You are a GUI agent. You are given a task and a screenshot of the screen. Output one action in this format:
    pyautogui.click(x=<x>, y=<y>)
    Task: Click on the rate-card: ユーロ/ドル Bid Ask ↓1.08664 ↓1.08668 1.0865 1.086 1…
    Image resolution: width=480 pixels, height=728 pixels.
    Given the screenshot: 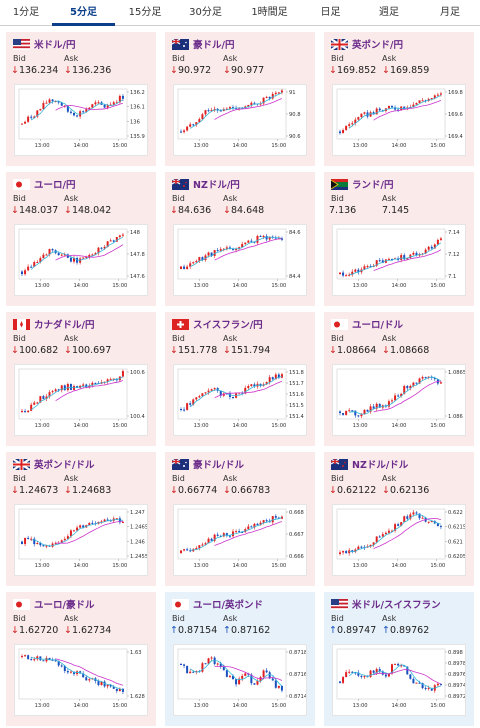 What is the action you would take?
    pyautogui.click(x=399, y=379)
    